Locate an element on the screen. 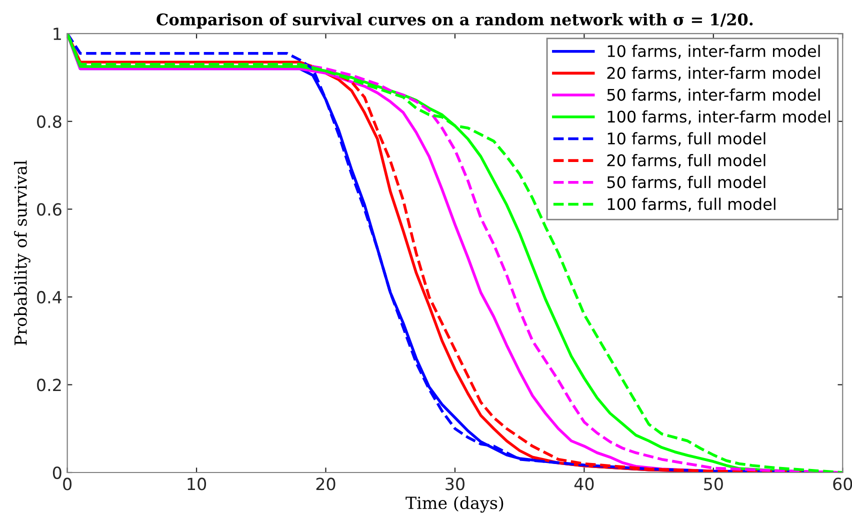  legend-label: 50 farms, inter-farm model is located at coordinates (713, 95).